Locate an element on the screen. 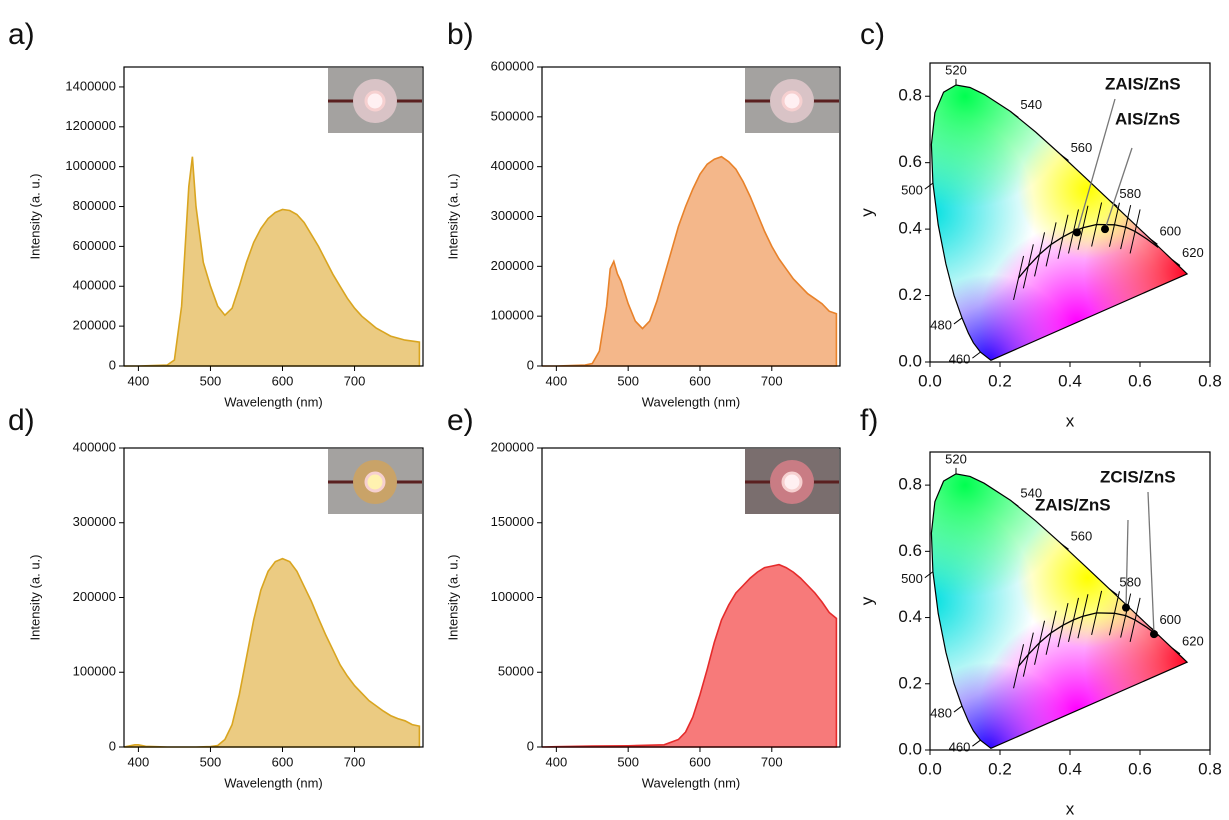 Image resolution: width=1229 pixels, height=820 pixels. x-tick-label: 0.4 is located at coordinates (1070, 380).